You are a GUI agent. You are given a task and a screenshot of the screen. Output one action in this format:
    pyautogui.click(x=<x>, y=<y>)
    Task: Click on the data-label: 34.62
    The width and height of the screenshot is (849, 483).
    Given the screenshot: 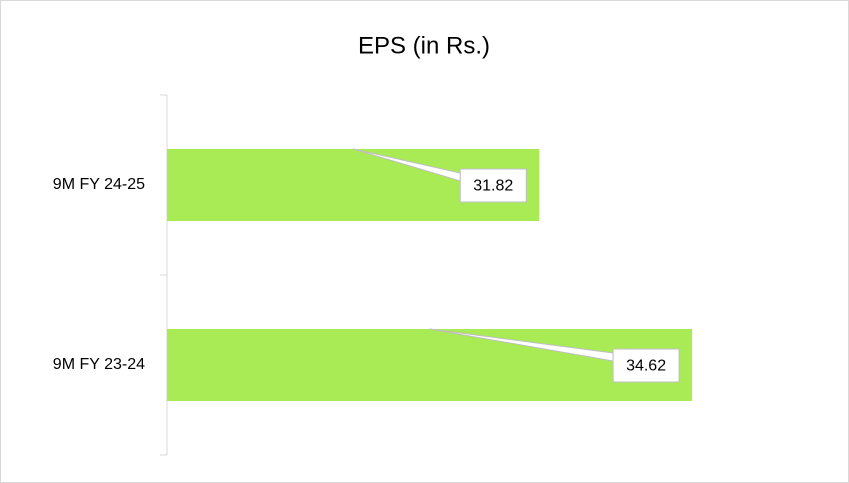 What is the action you would take?
    pyautogui.click(x=646, y=366)
    